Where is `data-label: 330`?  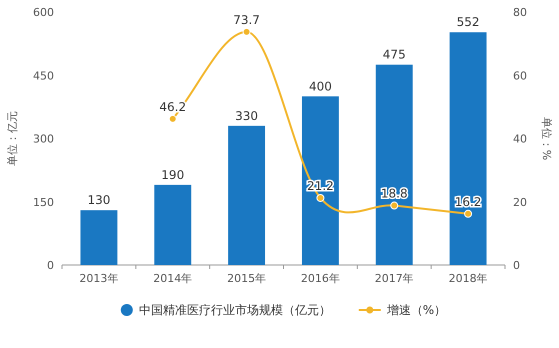 data-label: 330 is located at coordinates (246, 115).